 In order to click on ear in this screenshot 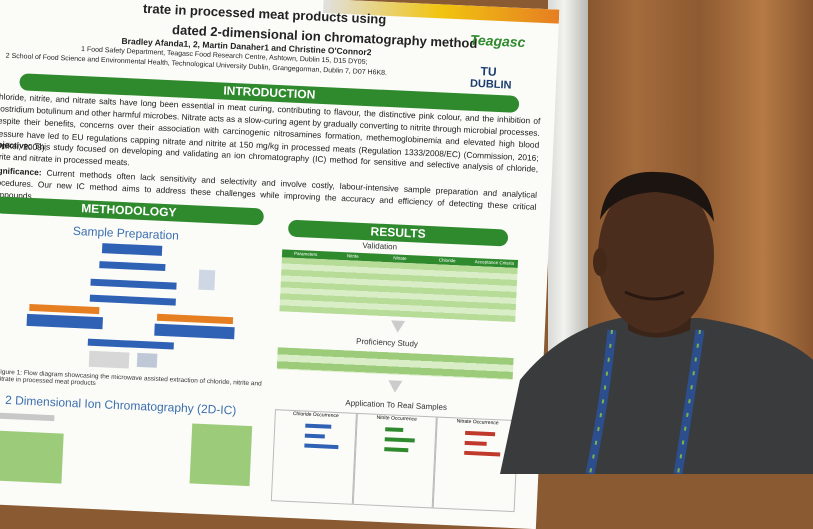, I will do `click(600, 262)`.